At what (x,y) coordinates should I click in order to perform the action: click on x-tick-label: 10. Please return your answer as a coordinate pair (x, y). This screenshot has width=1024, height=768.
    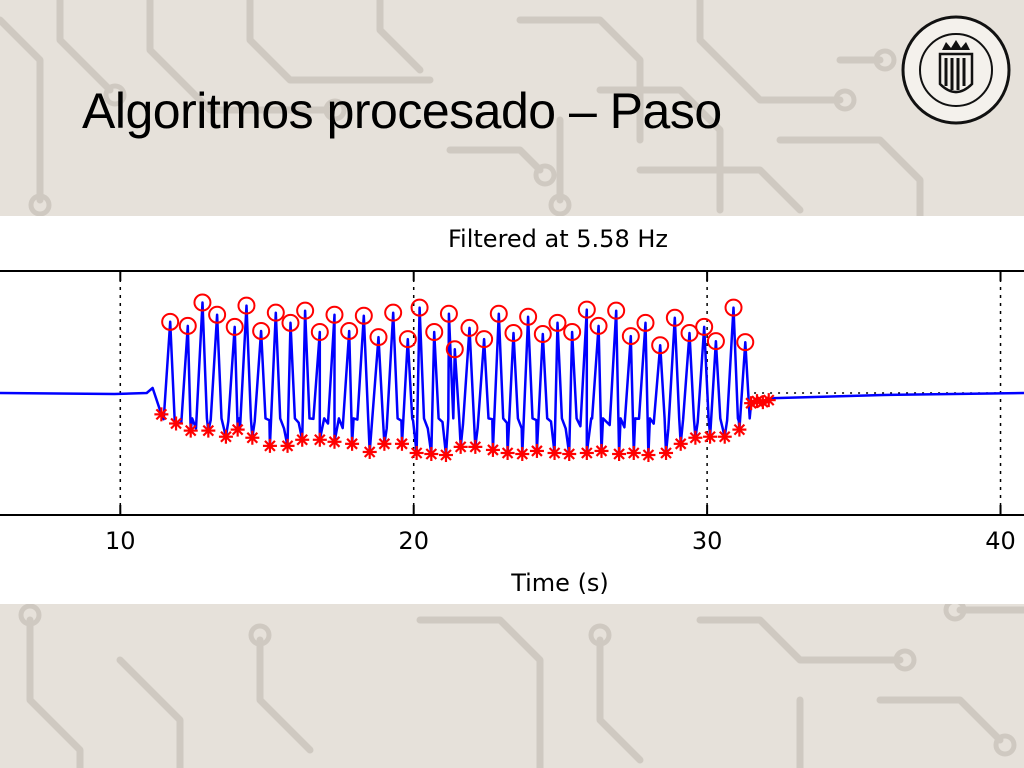
    Looking at the image, I should click on (120, 541).